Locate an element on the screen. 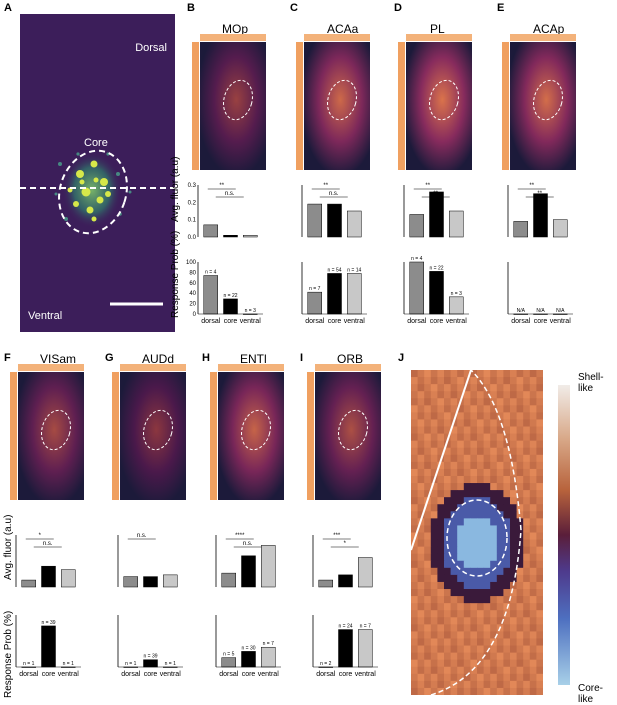  dorsal-label: Dorsal is located at coordinates (151, 48).